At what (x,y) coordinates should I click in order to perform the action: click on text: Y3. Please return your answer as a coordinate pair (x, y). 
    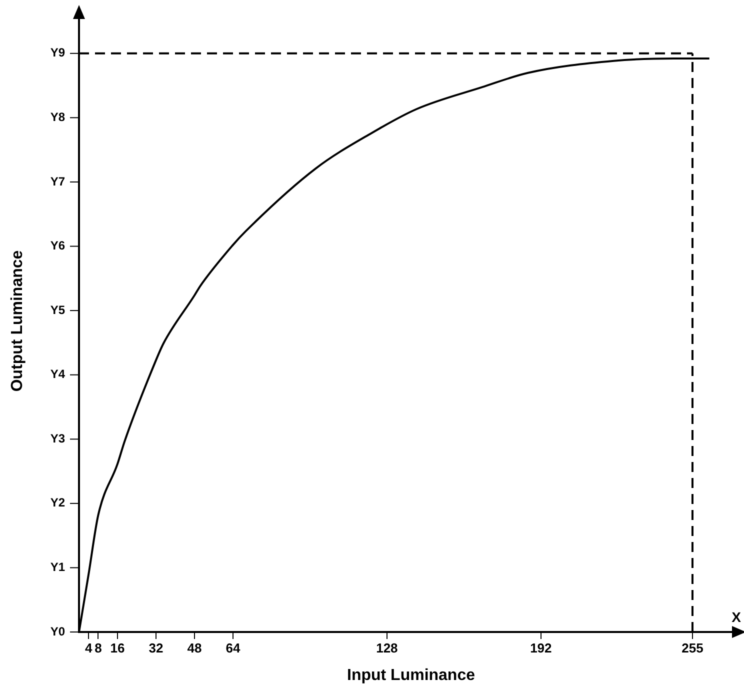
    Looking at the image, I should click on (58, 438).